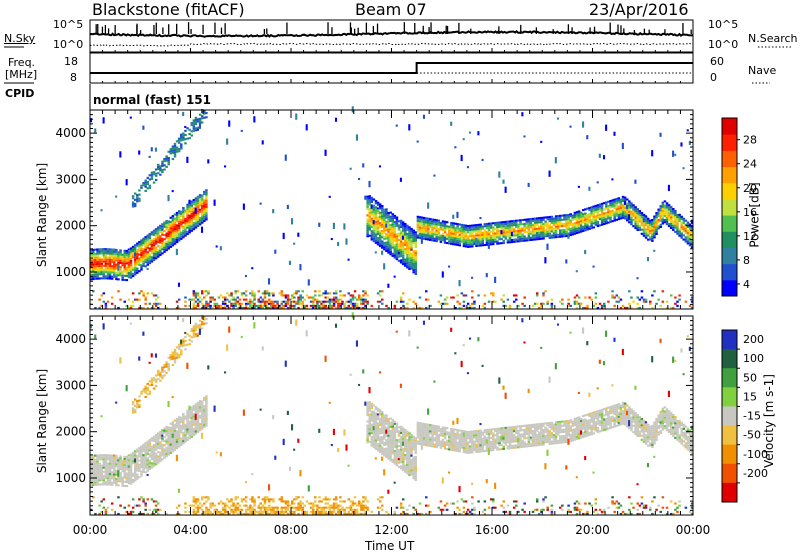 The height and width of the screenshot is (554, 800). I want to click on nsearch-tick-low: 10^0, so click(723, 44).